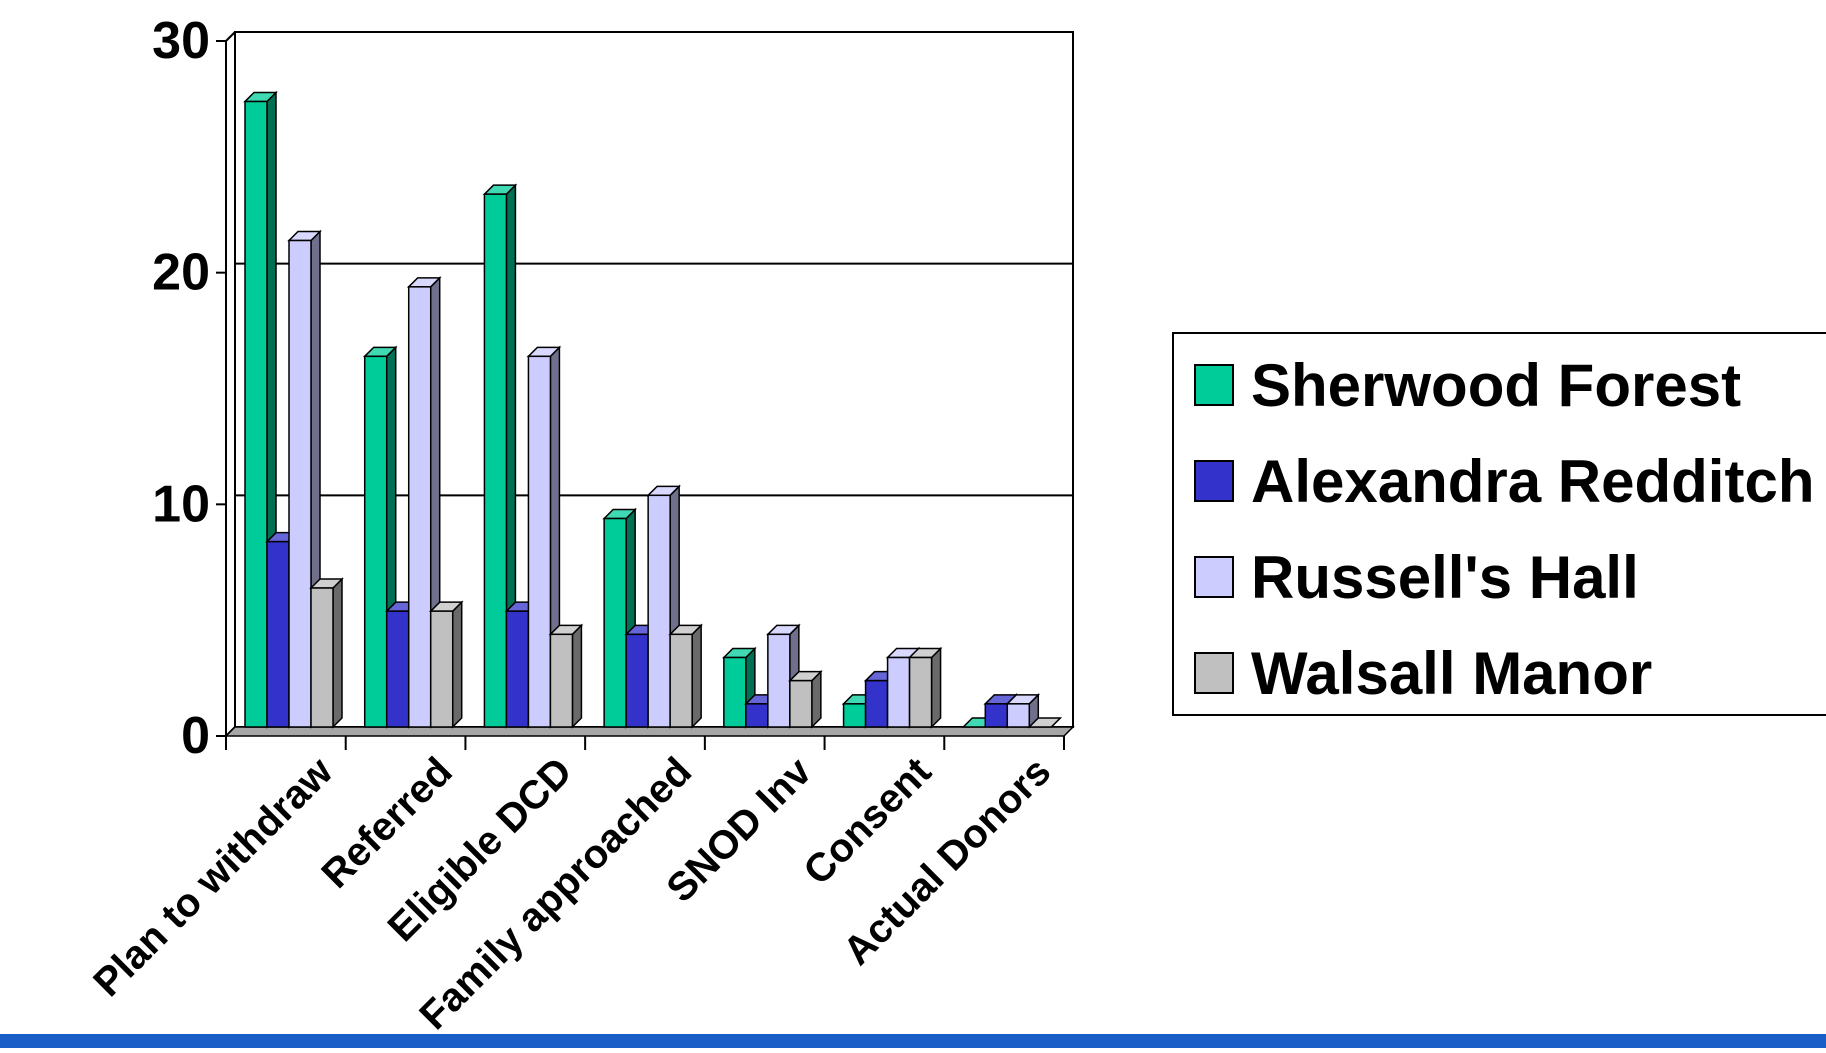  I want to click on y-tick-label: 30, so click(181, 41).